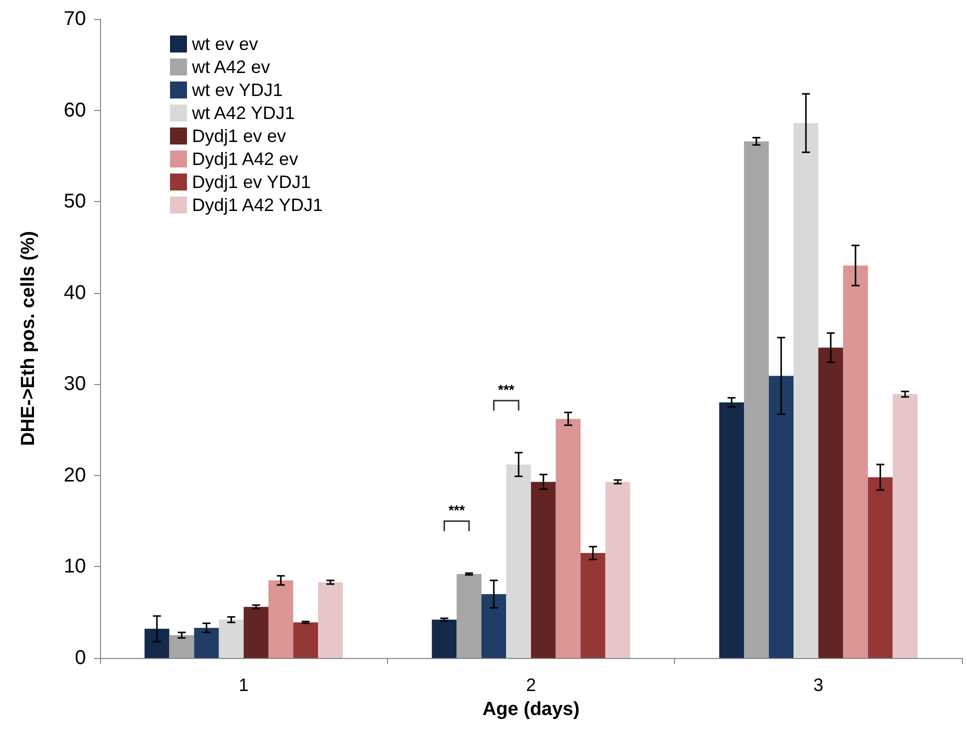  Describe the element at coordinates (245, 159) in the screenshot. I see `legend-label: Dydj1 A42 ev` at that location.